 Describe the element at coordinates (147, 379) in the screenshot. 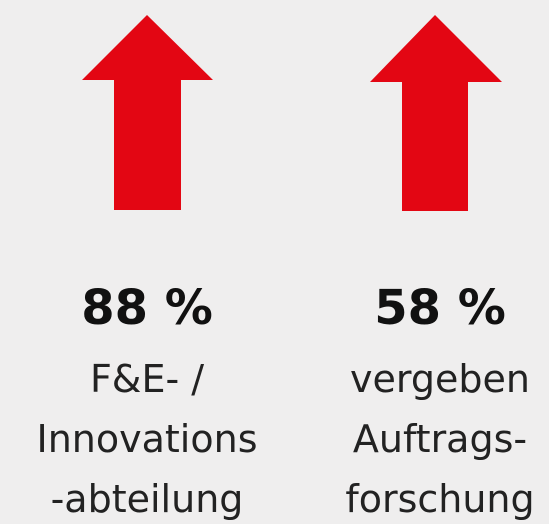

I see `label-line: F&E- /` at that location.